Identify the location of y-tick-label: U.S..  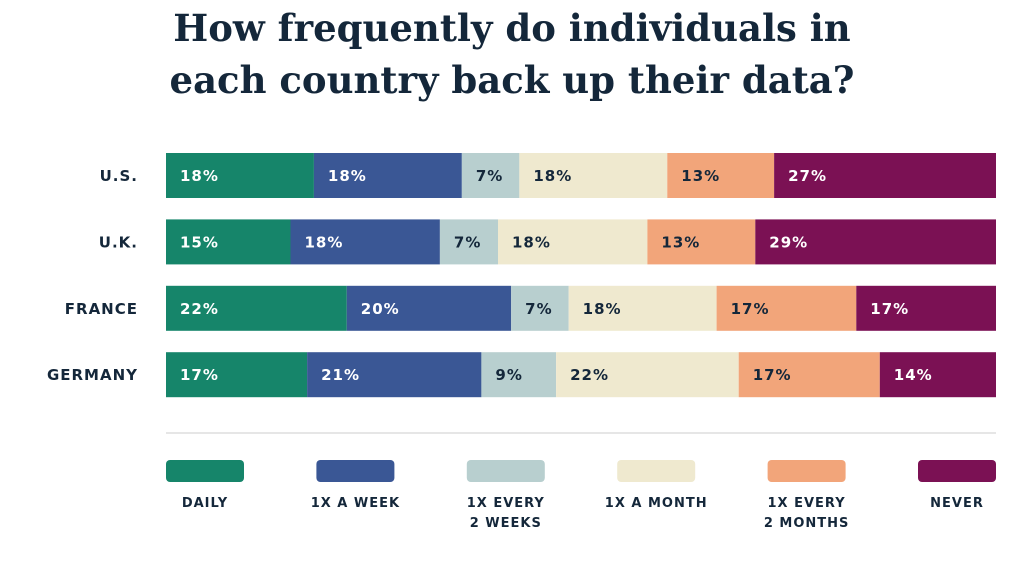
(119, 176).